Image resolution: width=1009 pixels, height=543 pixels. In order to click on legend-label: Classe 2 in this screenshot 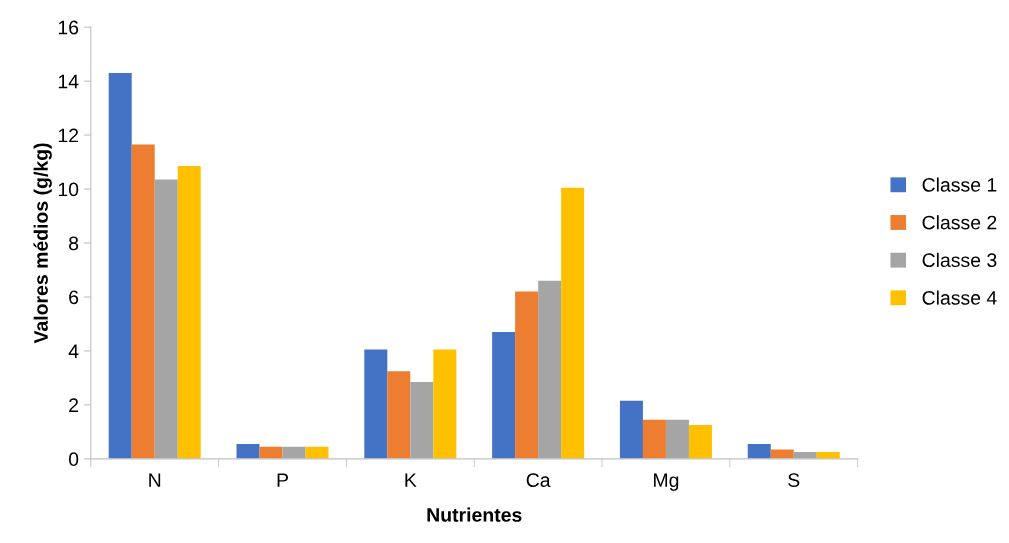, I will do `click(959, 222)`.